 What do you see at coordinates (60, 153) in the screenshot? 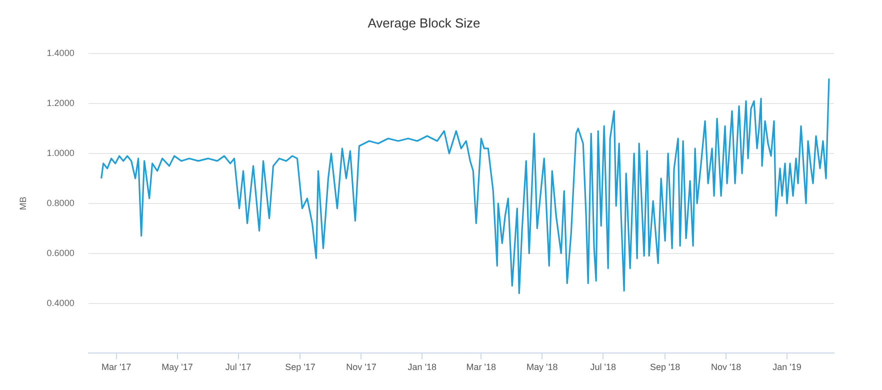
I see `y-tick-label: 1.0000` at bounding box center [60, 153].